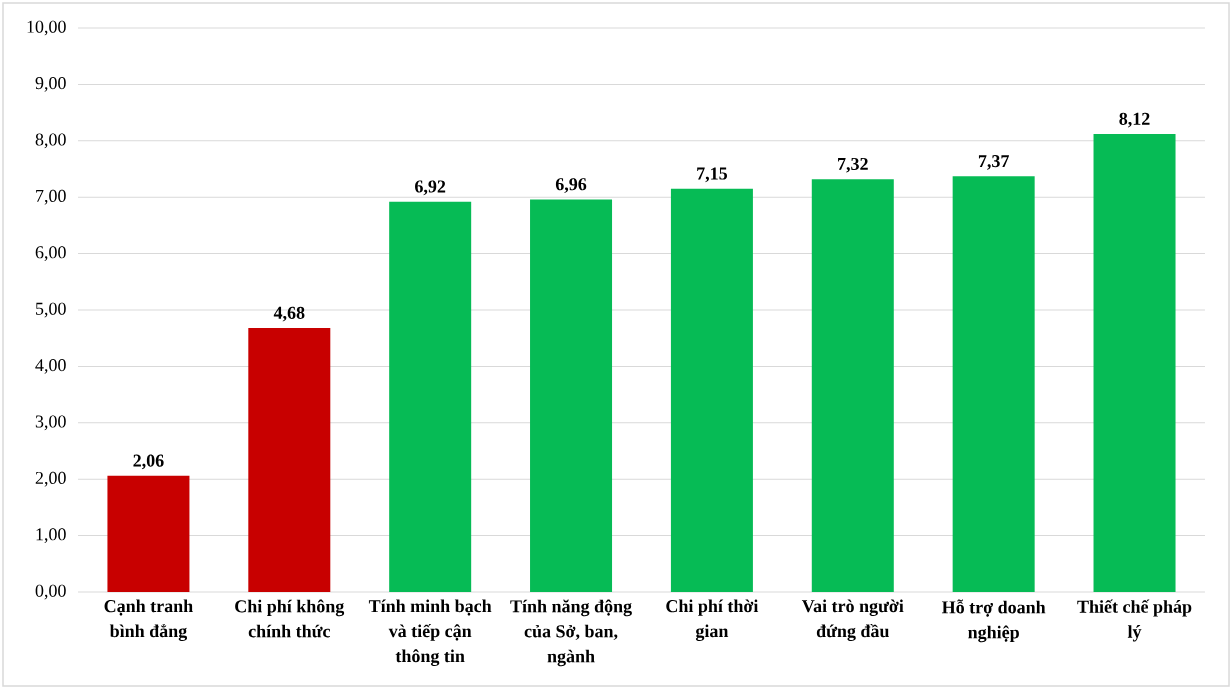  What do you see at coordinates (993, 162) in the screenshot?
I see `data-label: 7,37` at bounding box center [993, 162].